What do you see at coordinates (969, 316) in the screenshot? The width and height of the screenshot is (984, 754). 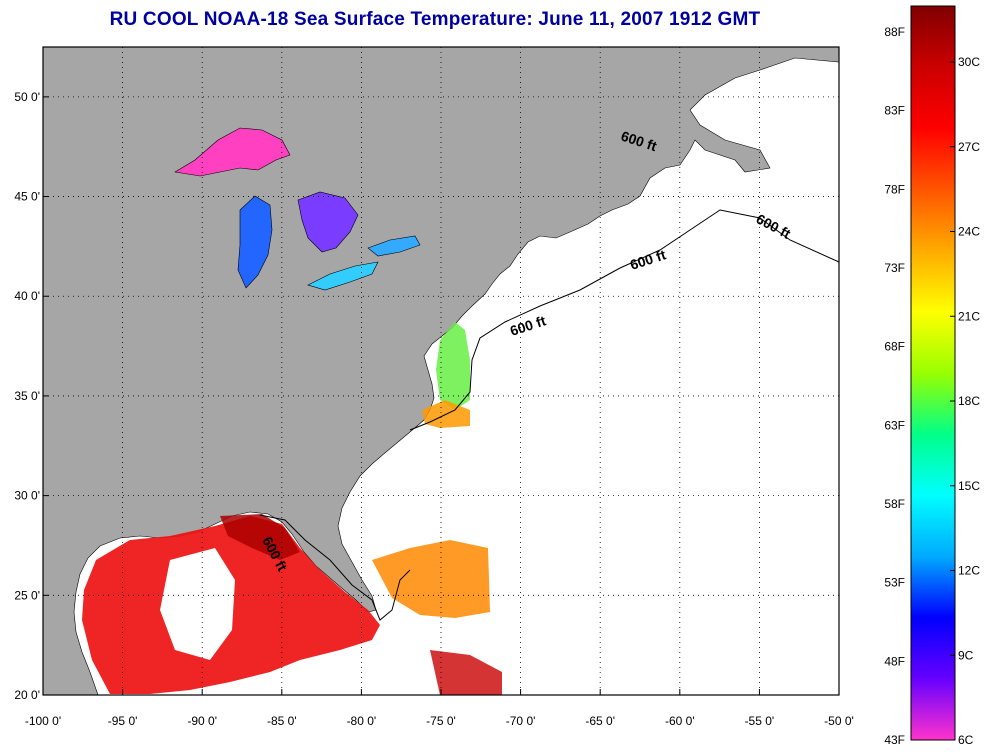 I see `colorbar-celsius-label: 21C` at bounding box center [969, 316].